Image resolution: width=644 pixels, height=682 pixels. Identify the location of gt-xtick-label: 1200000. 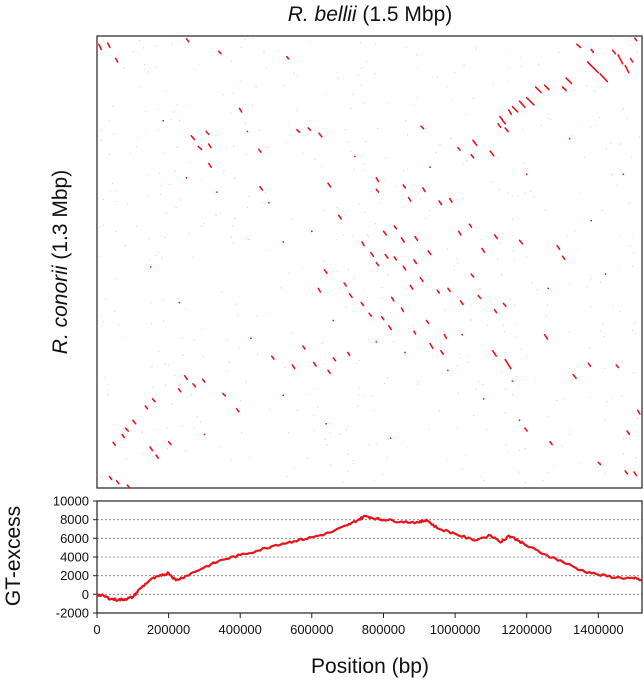
(526, 629).